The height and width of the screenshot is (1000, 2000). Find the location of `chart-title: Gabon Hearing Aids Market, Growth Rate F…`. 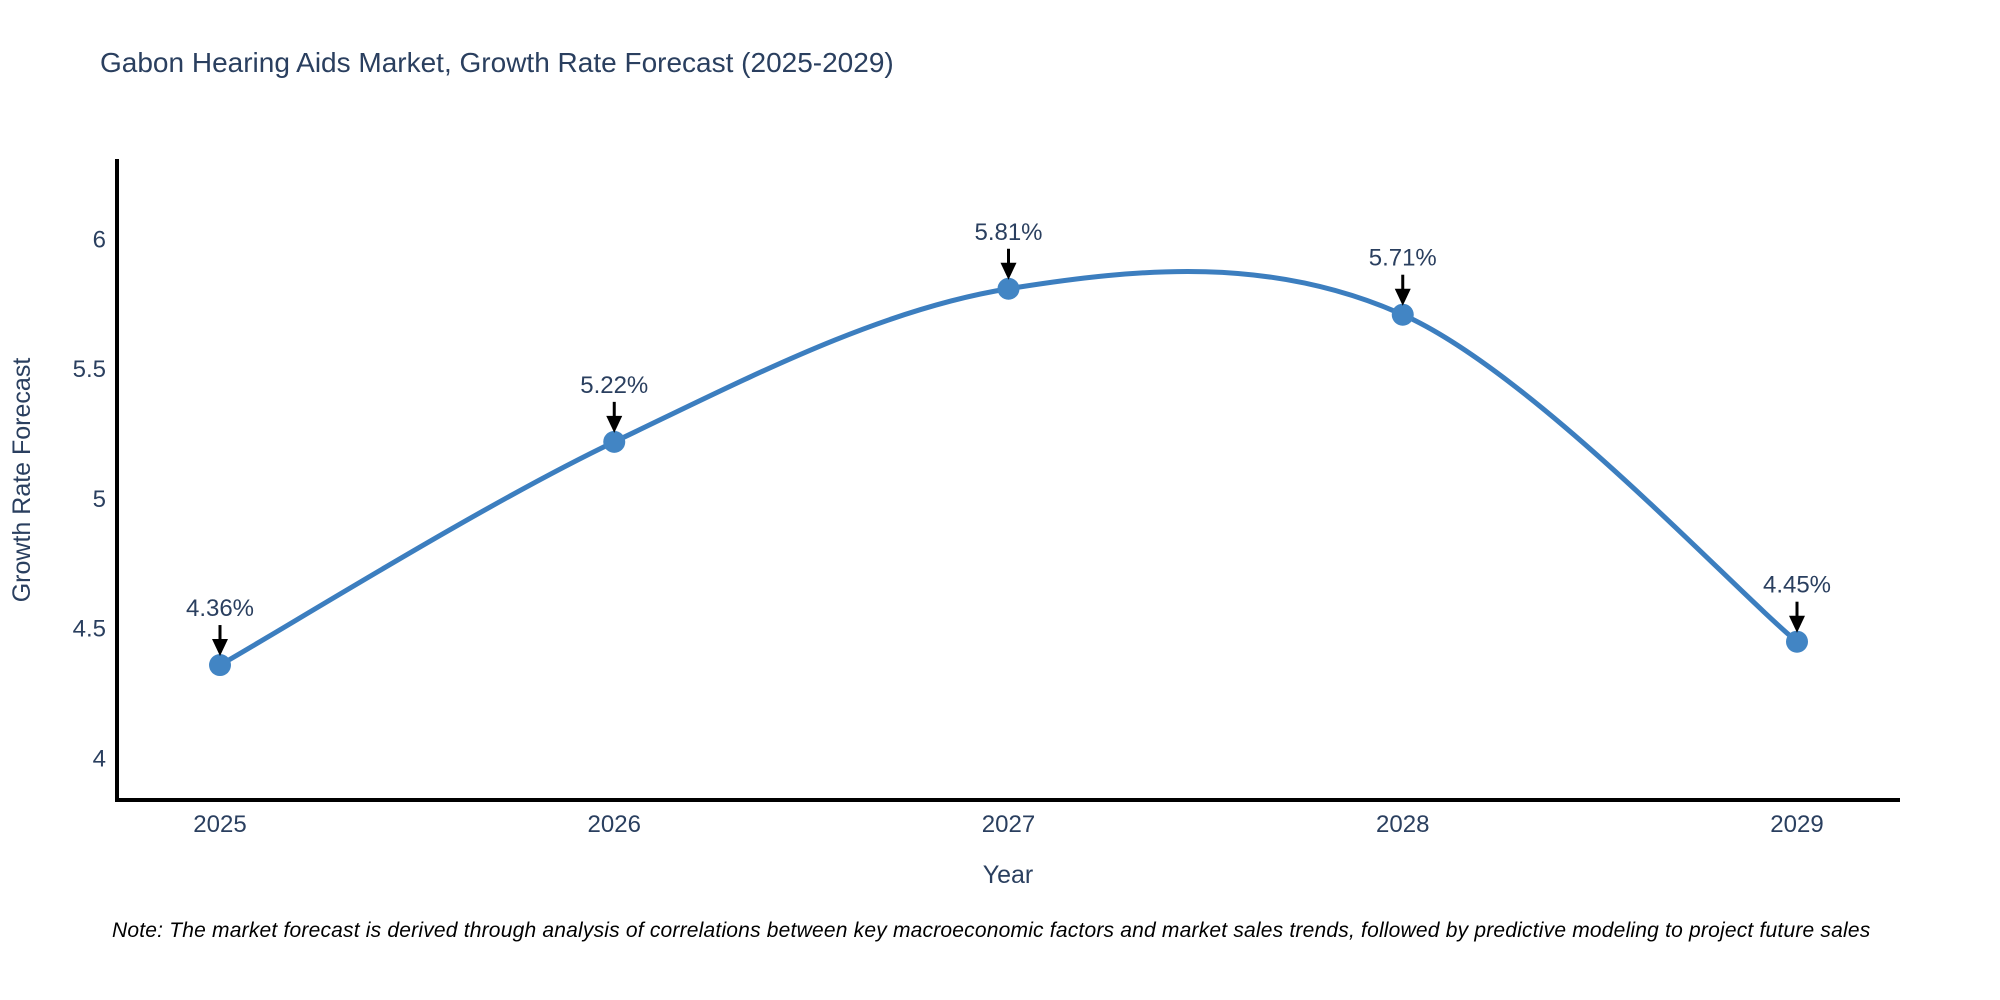

chart-title: Gabon Hearing Aids Market, Growth Rate F… is located at coordinates (497, 62).